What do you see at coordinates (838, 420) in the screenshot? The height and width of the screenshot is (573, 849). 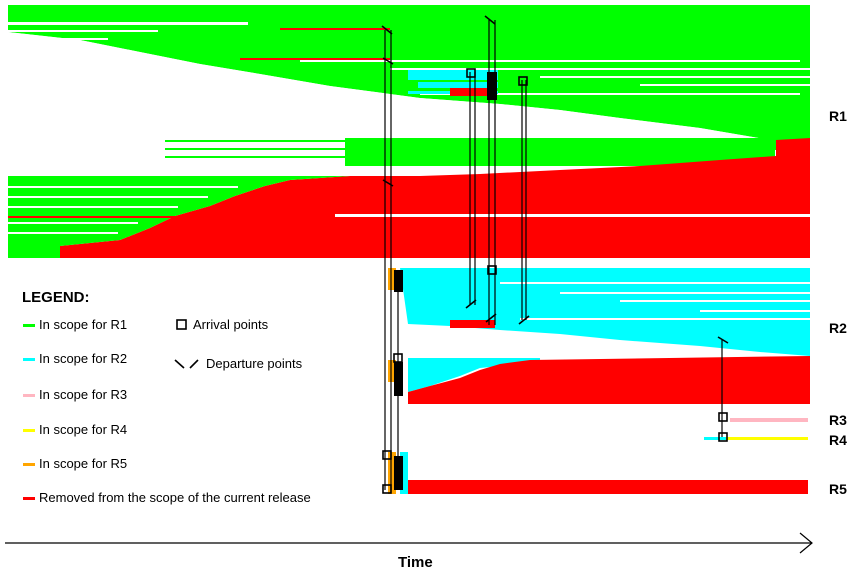 I see `release-label-r3: R3` at bounding box center [838, 420].